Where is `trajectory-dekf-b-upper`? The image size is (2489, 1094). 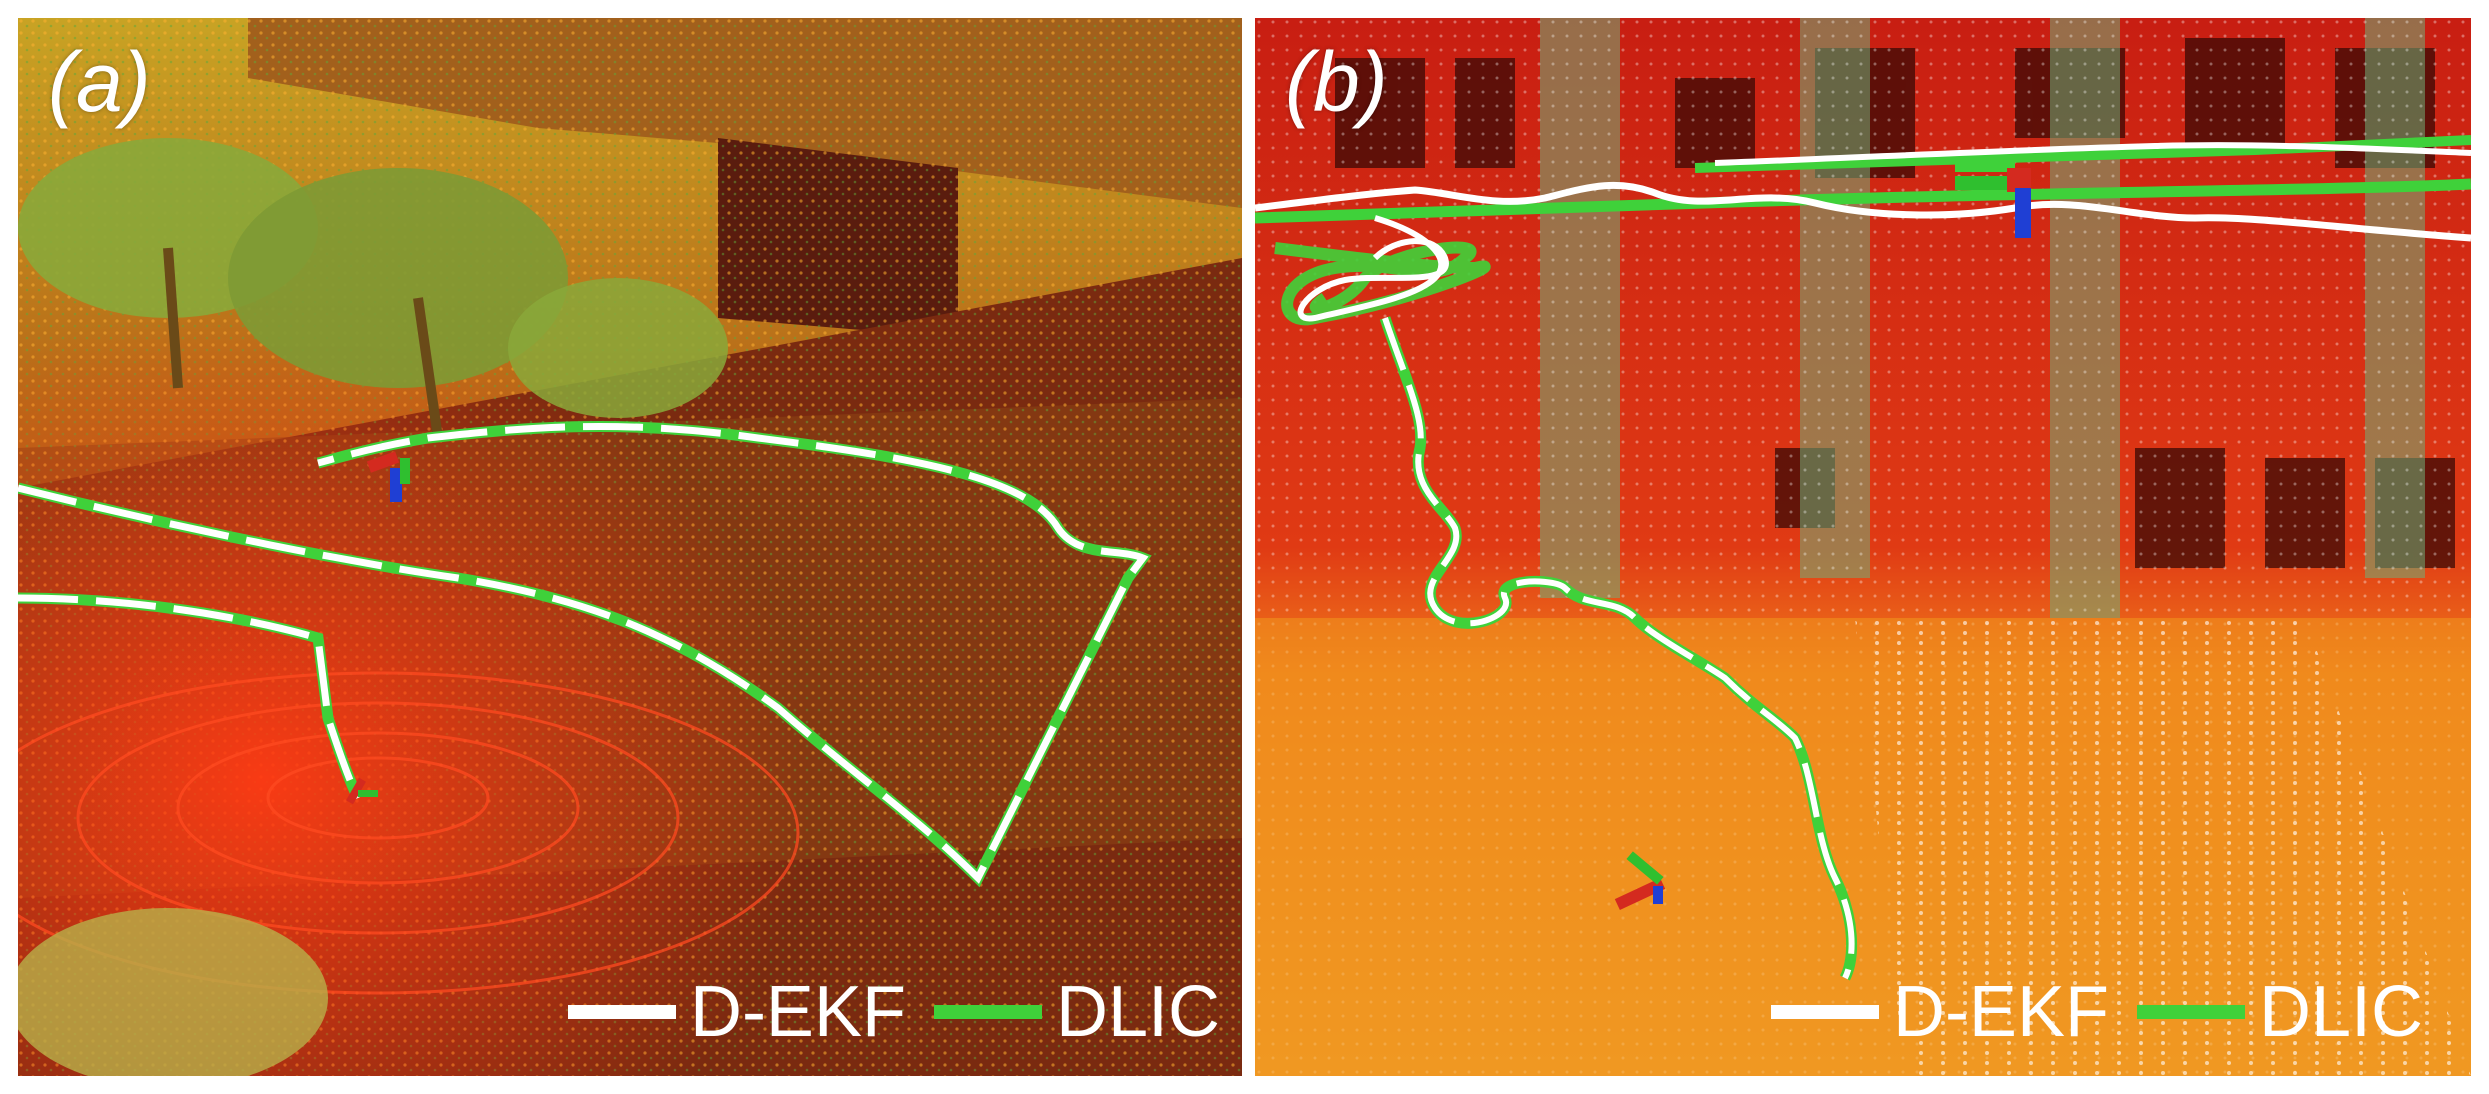
trajectory-dekf-b-upper is located at coordinates (1863, 211).